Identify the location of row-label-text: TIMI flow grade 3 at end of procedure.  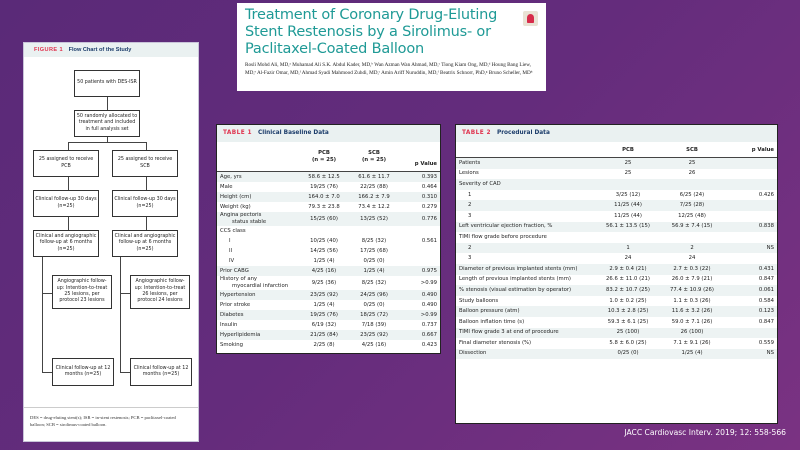
(509, 332).